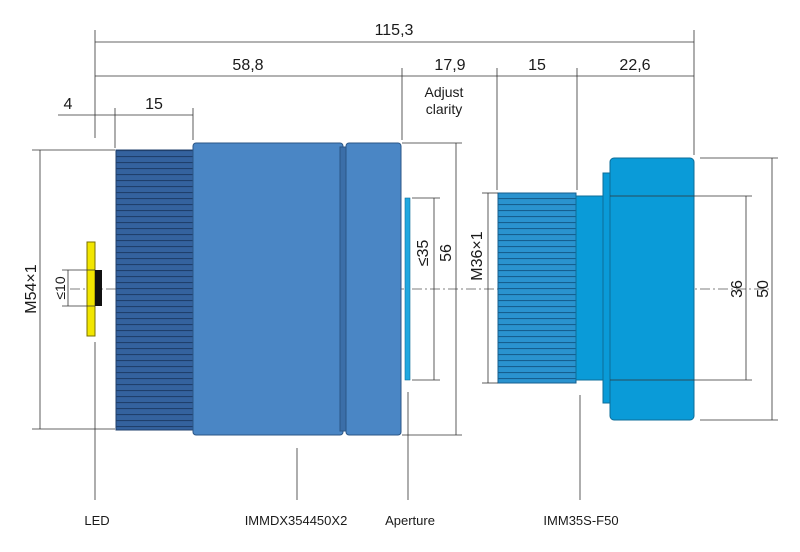 The image size is (800, 552). I want to click on rear-lens-assembly, so click(596, 289).